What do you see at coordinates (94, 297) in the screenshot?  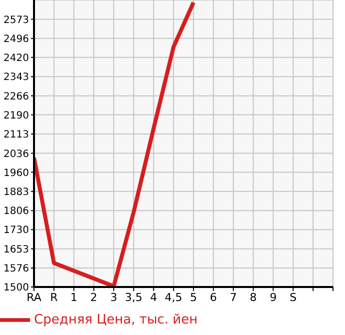 I see `x-tick-label: 2` at bounding box center [94, 297].